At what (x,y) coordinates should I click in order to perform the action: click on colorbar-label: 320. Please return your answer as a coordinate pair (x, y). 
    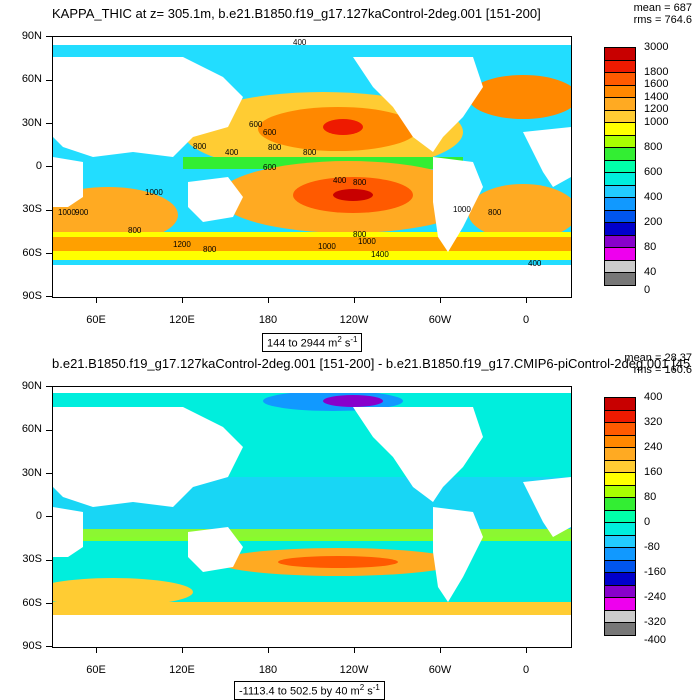
    Looking at the image, I should click on (653, 422).